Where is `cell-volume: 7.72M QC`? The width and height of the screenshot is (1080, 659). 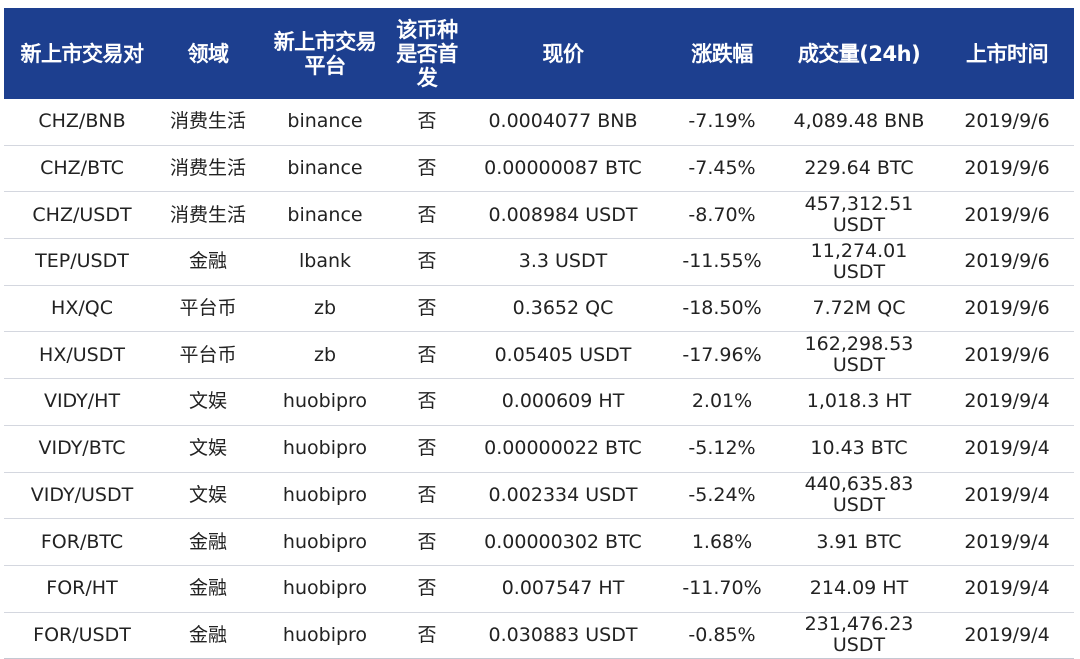 cell-volume: 7.72M QC is located at coordinates (859, 309).